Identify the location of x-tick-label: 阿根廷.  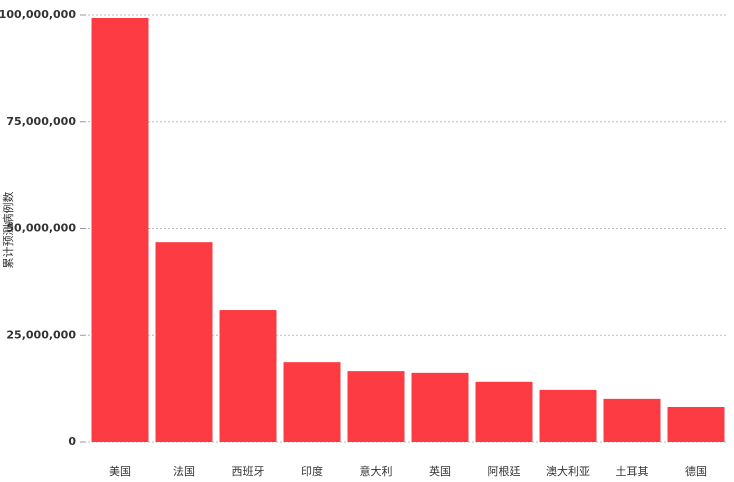
(504, 471).